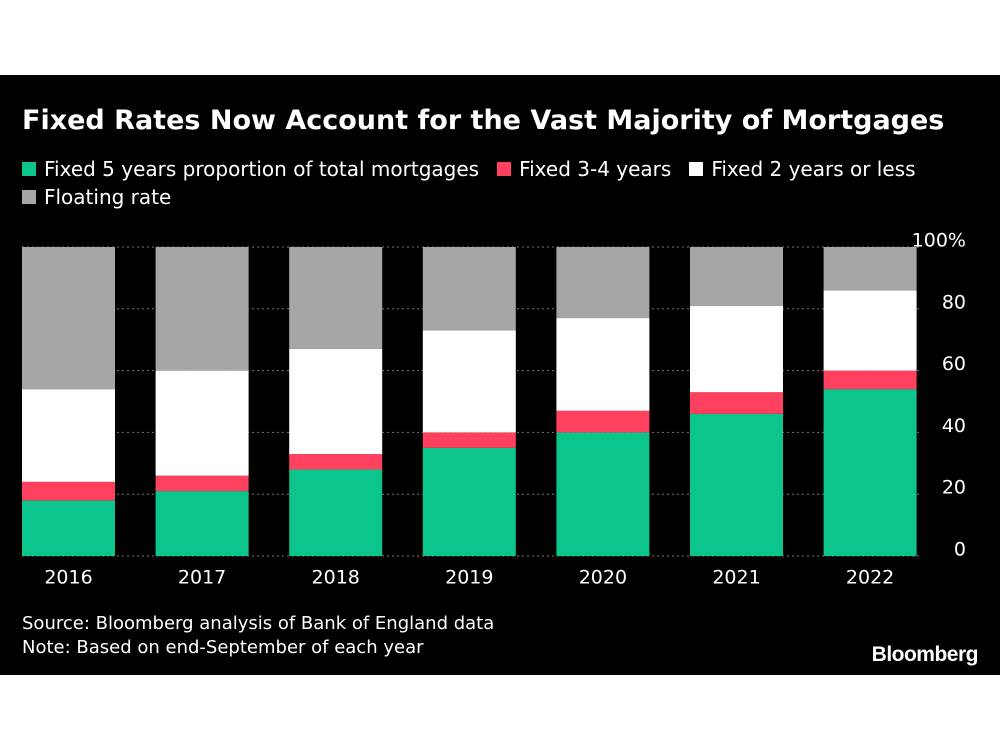 This screenshot has height=750, width=1000. Describe the element at coordinates (813, 169) in the screenshot. I see `legend-label: Fixed 2 years or less` at that location.